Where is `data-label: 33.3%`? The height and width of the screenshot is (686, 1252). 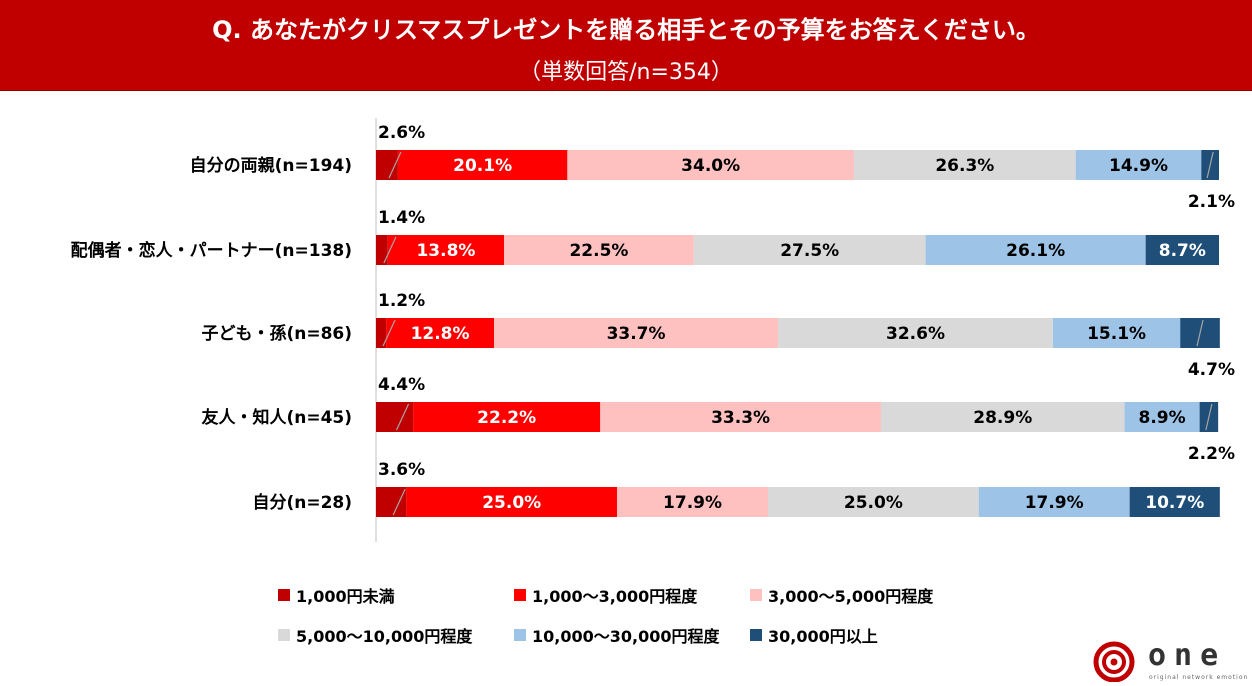 data-label: 33.3% is located at coordinates (740, 418).